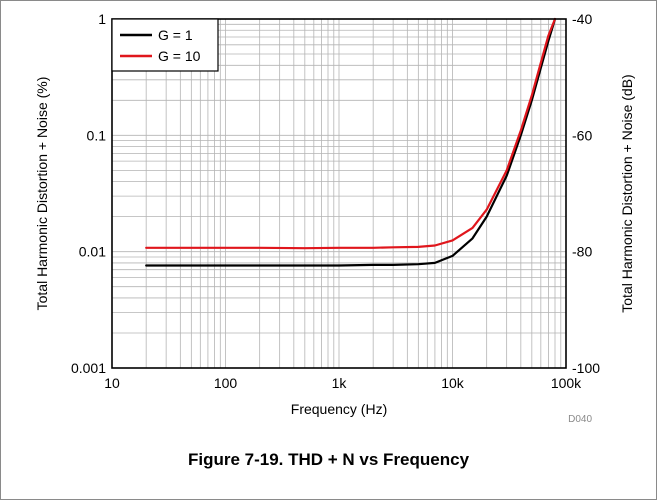 This screenshot has width=660, height=503. Describe the element at coordinates (102, 19) in the screenshot. I see `y-tick-label-left: 1` at that location.